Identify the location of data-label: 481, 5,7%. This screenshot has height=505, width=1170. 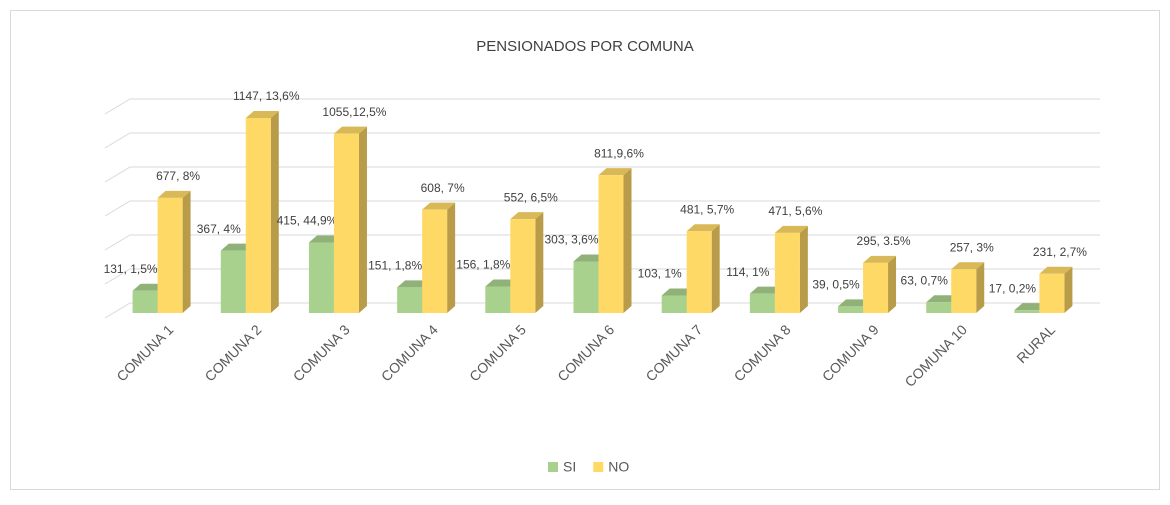
(707, 209).